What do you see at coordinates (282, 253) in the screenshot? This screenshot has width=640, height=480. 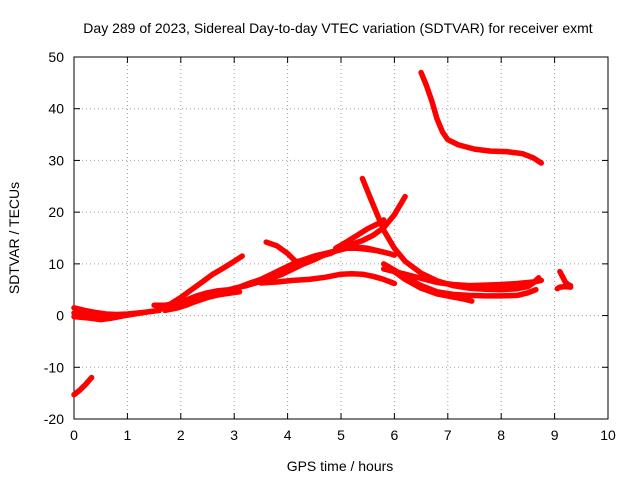 I see `series-s9-line` at bounding box center [282, 253].